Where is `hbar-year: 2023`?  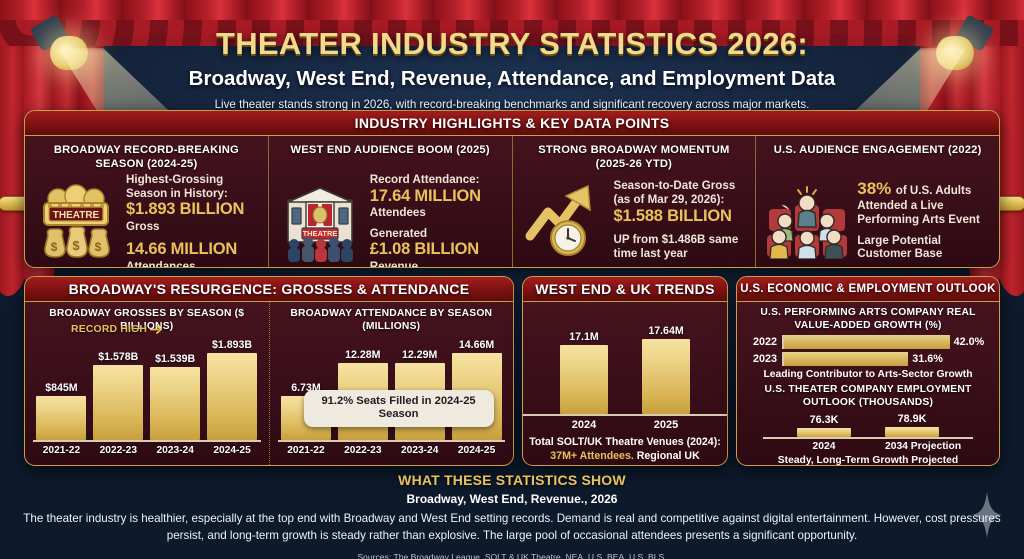
hbar-year: 2023 is located at coordinates (764, 359).